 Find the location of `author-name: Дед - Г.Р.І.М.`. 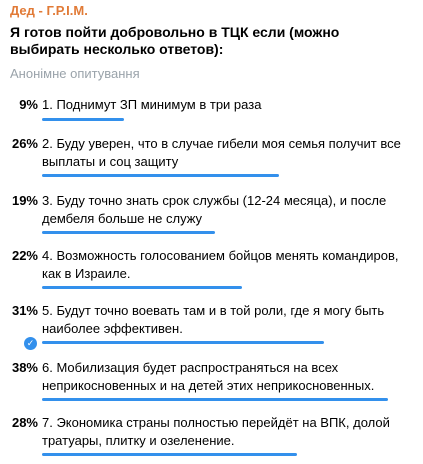

author-name: Дед - Г.Р.І.М. is located at coordinates (49, 10).